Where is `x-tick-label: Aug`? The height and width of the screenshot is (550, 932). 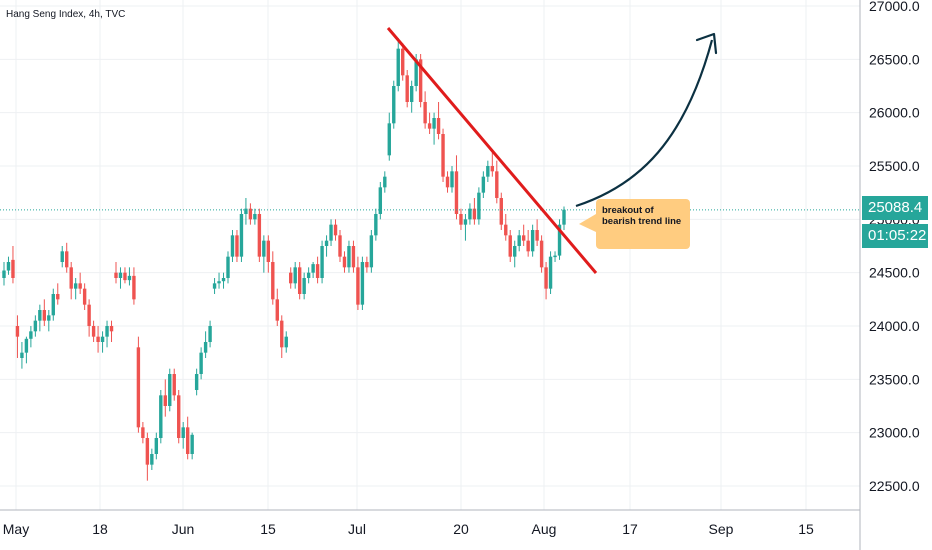
x-tick-label: Aug is located at coordinates (544, 529).